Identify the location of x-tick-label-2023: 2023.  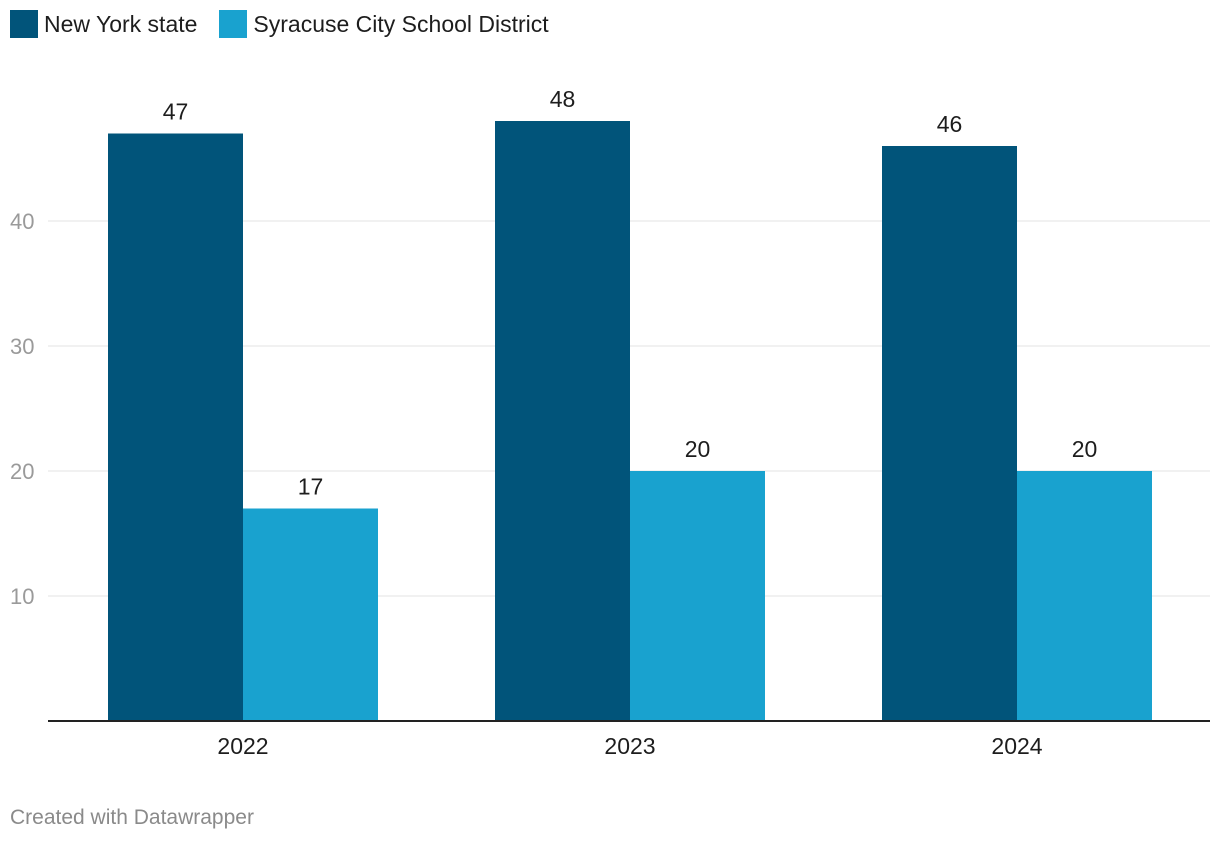
(629, 746).